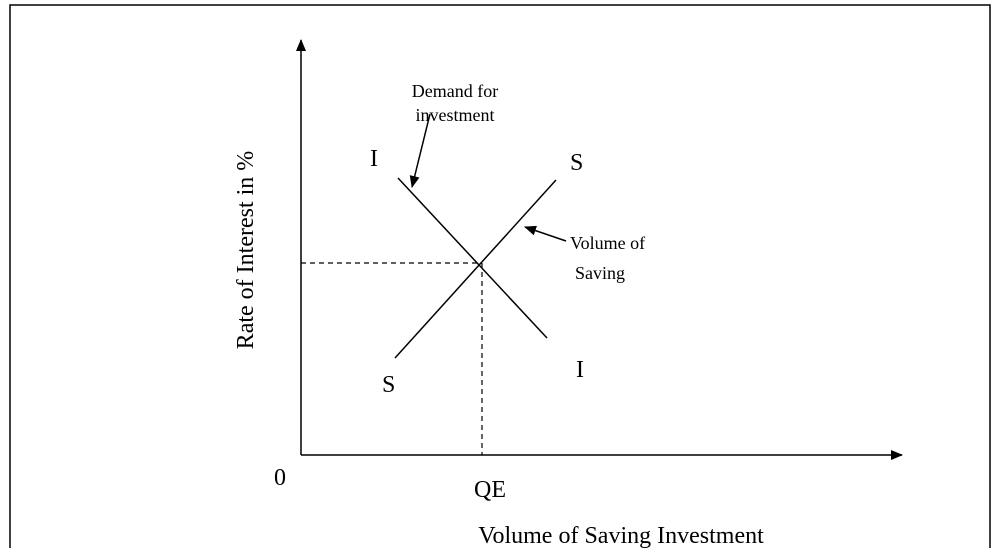 Image resolution: width=995 pixels, height=553 pixels. Describe the element at coordinates (455, 115) in the screenshot. I see `investment-annotation: investment` at that location.